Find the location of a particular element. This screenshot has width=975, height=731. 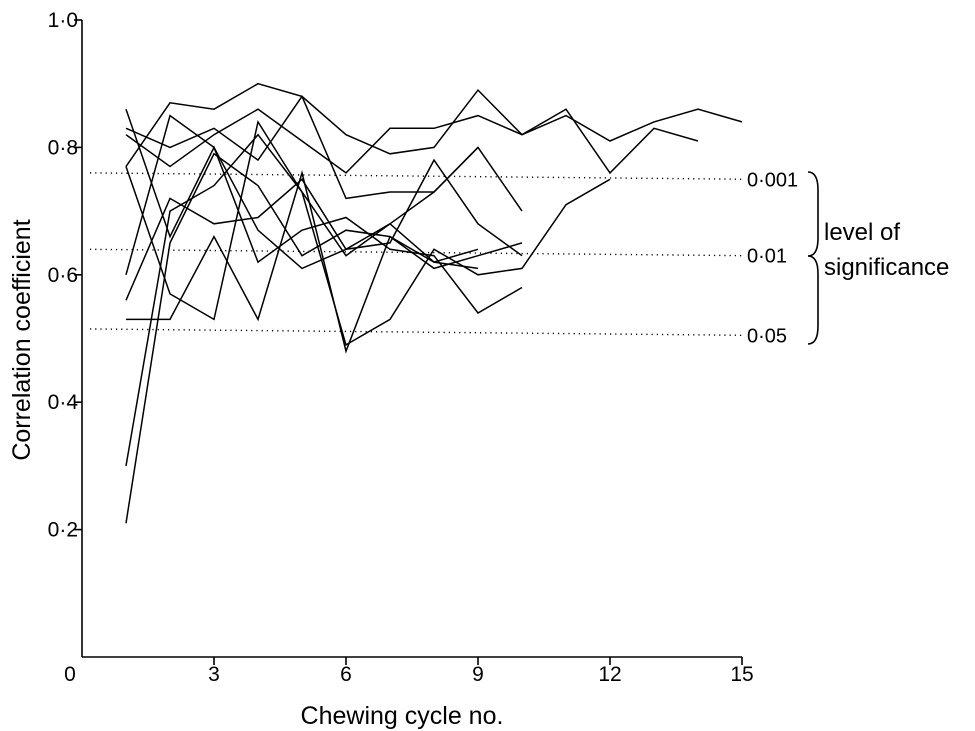

x-tick-label: 9 is located at coordinates (478, 674).